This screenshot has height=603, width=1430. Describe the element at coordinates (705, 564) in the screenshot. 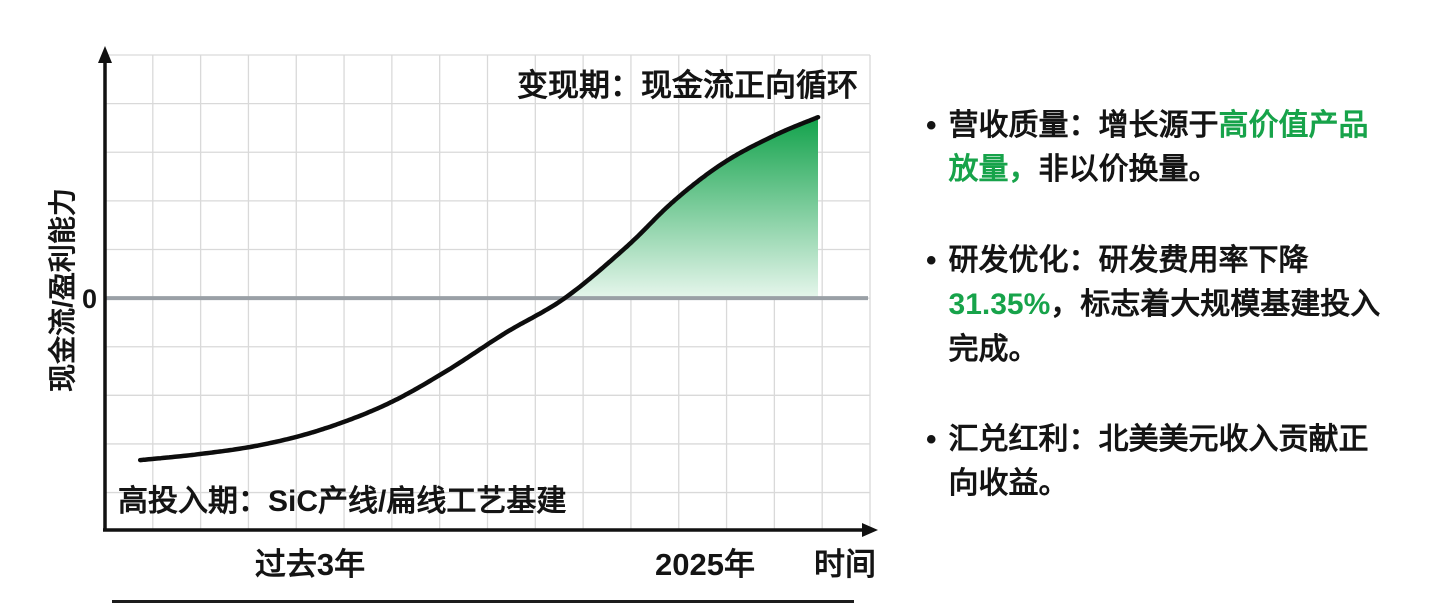

I see `x-tick-2025: 2025年` at that location.